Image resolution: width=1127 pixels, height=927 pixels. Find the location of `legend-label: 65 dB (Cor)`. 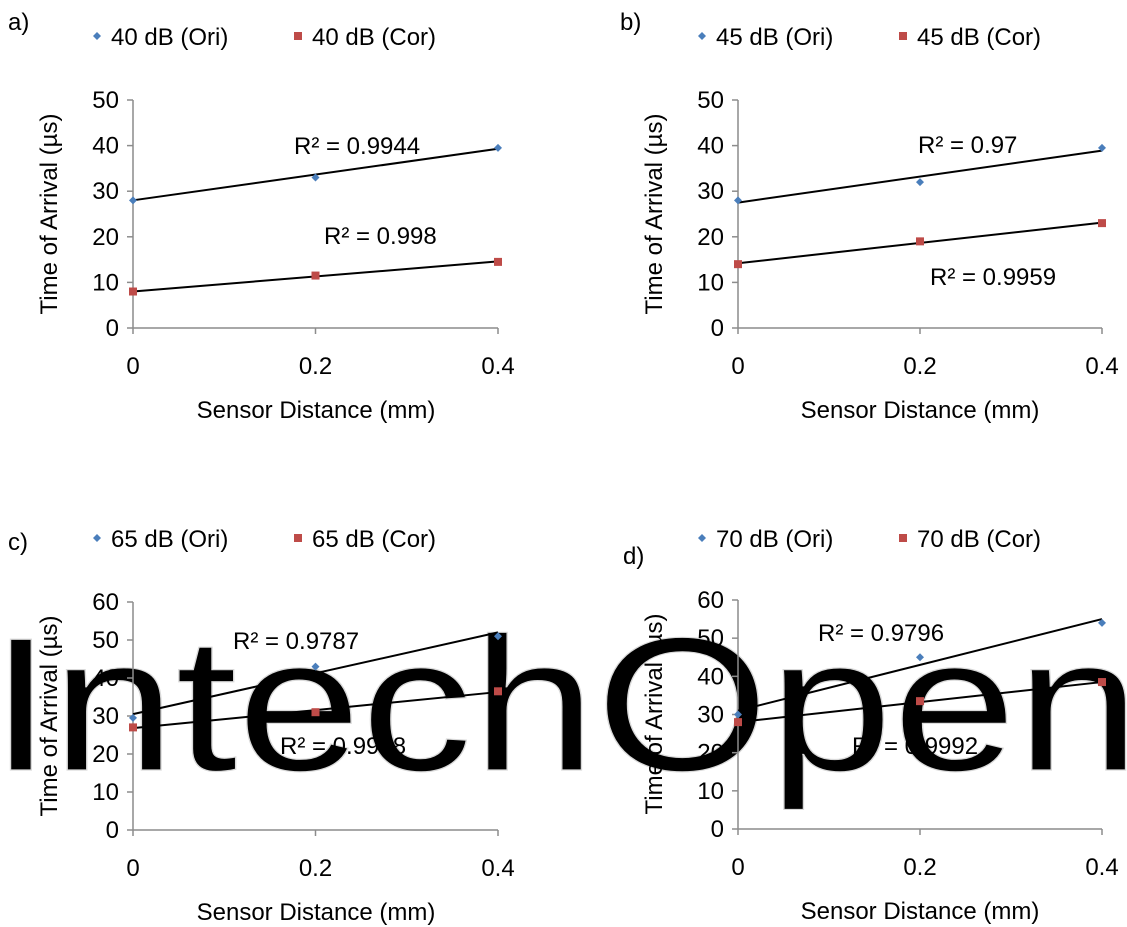

legend-label: 65 dB (Cor) is located at coordinates (374, 539).